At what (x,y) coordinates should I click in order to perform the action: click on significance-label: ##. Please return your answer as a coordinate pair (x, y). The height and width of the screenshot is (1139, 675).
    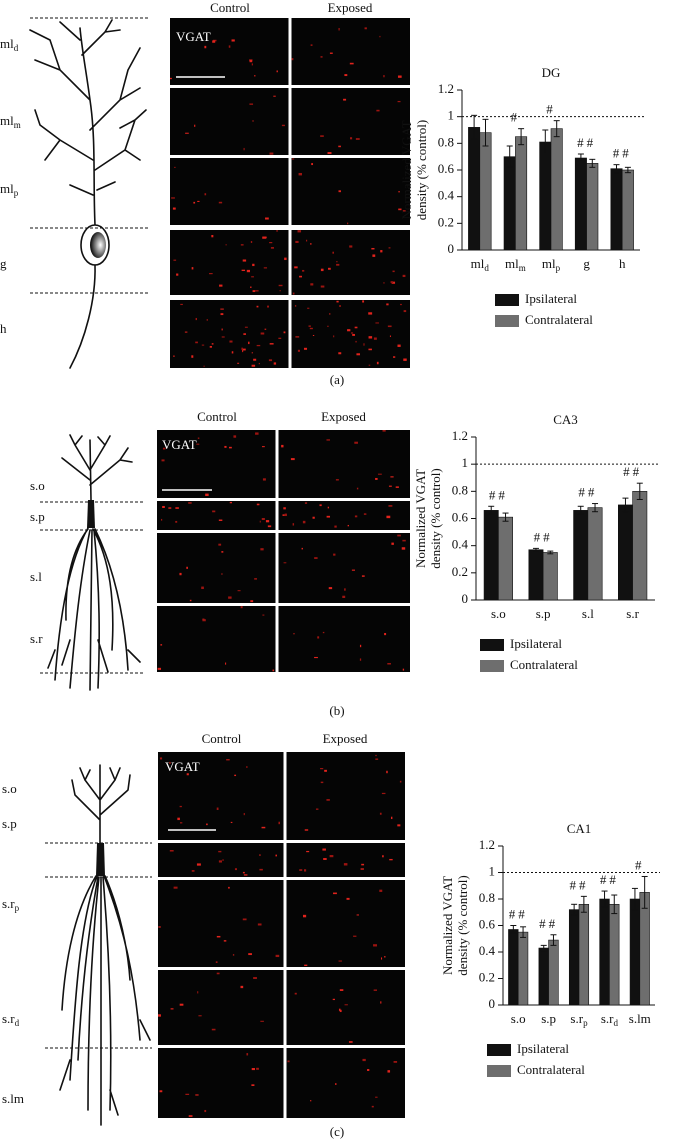
    Looking at the image, I should click on (548, 923).